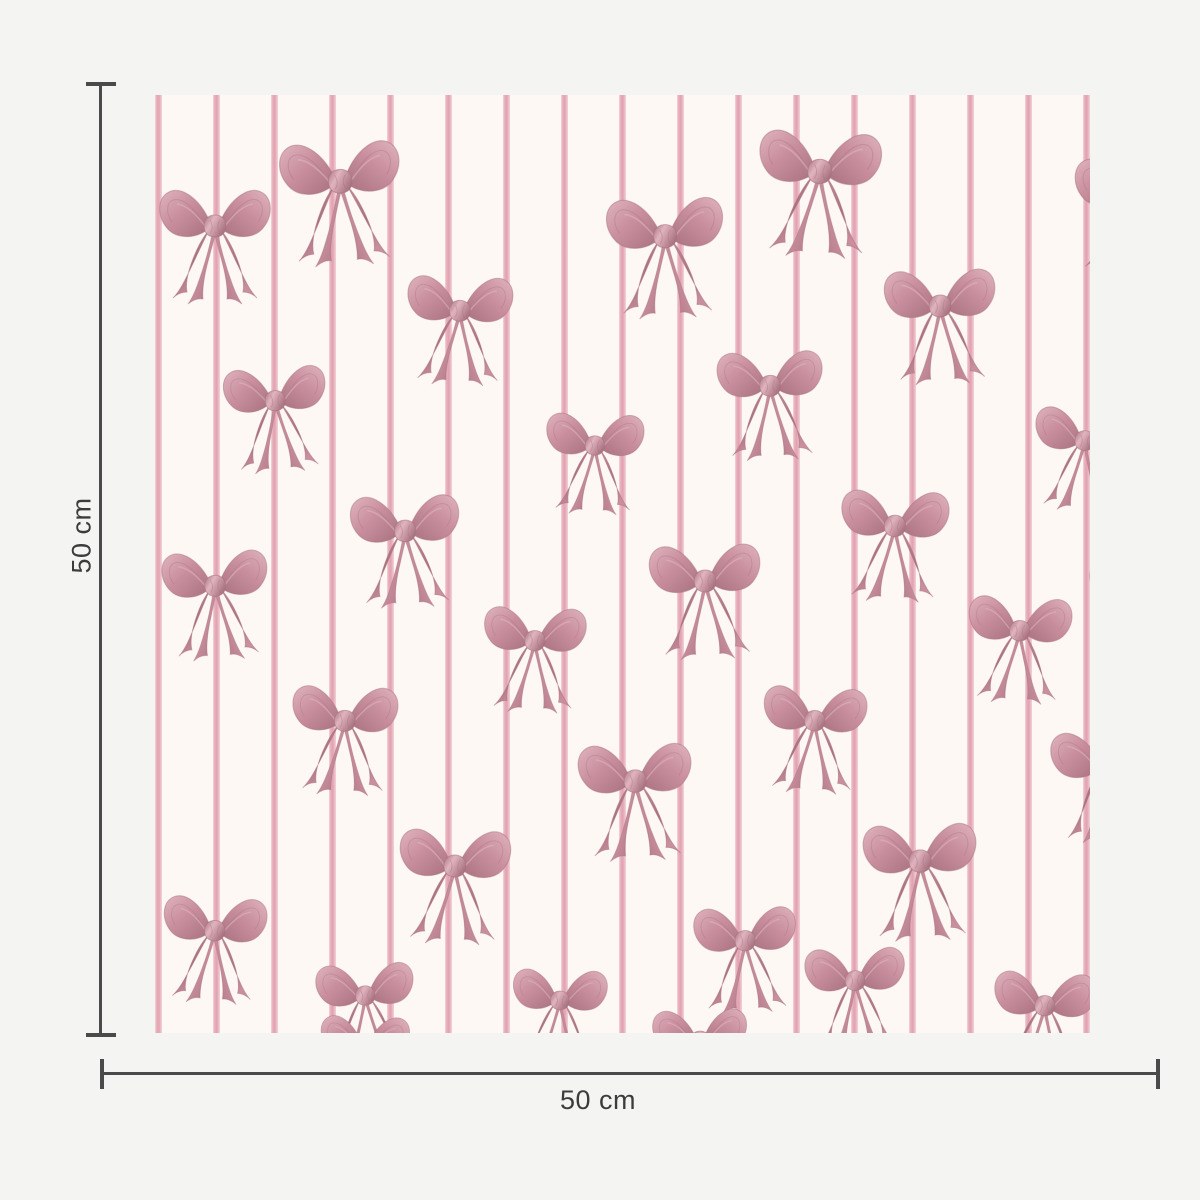  What do you see at coordinates (101, 1035) in the screenshot?
I see `height-dimension-bottom-cap` at bounding box center [101, 1035].